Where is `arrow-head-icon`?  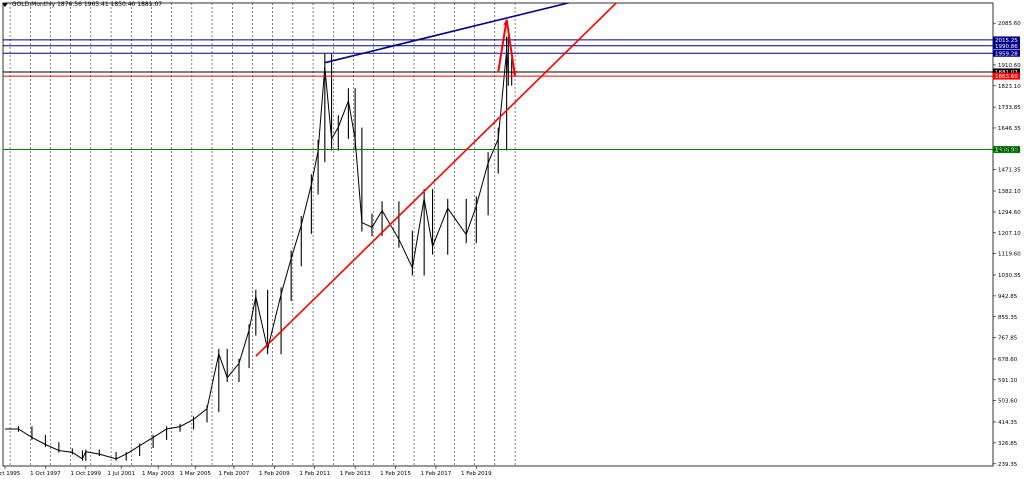 arrow-head-icon is located at coordinates (514, 73).